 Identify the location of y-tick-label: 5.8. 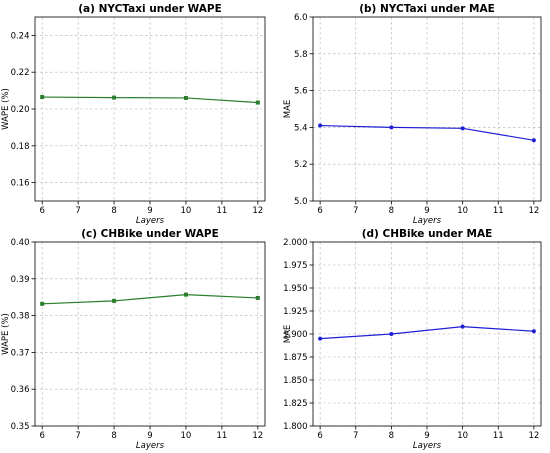
(301, 55).